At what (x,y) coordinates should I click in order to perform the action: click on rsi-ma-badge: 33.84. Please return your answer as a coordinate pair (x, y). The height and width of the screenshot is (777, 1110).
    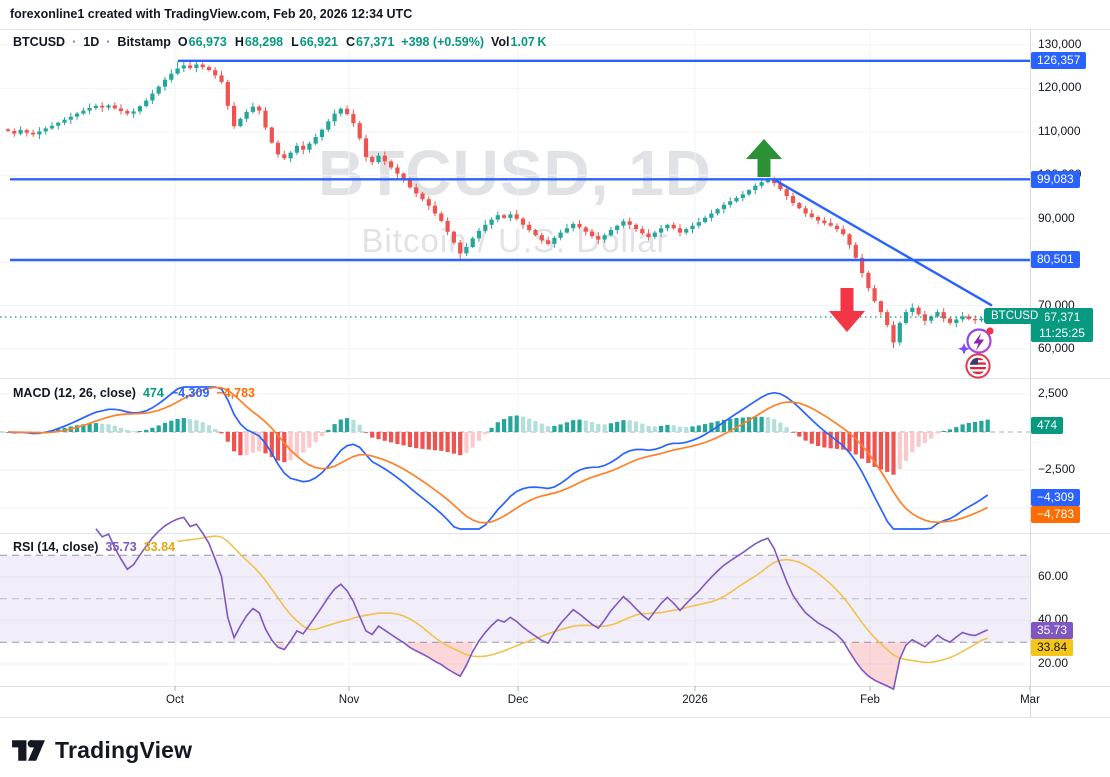
    Looking at the image, I should click on (1052, 647).